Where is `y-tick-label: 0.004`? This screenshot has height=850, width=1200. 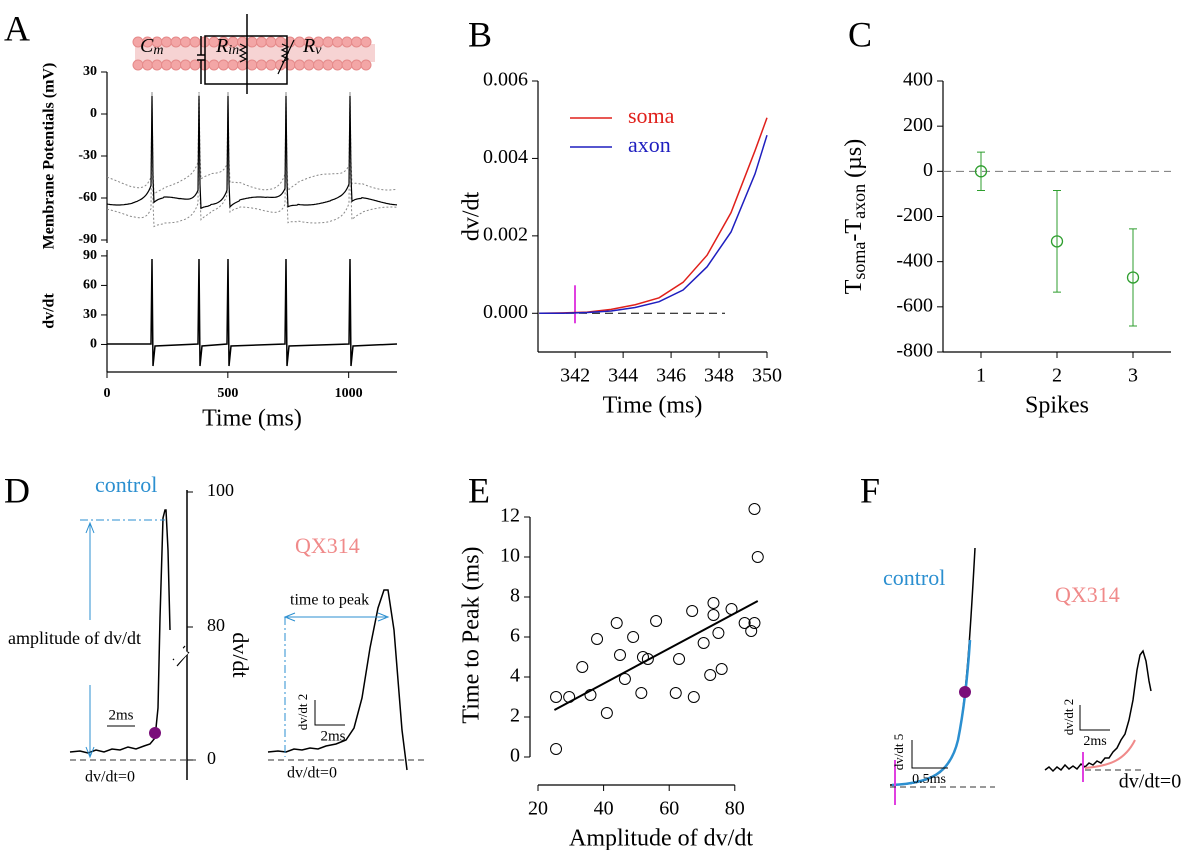 y-tick-label: 0.004 is located at coordinates (505, 157).